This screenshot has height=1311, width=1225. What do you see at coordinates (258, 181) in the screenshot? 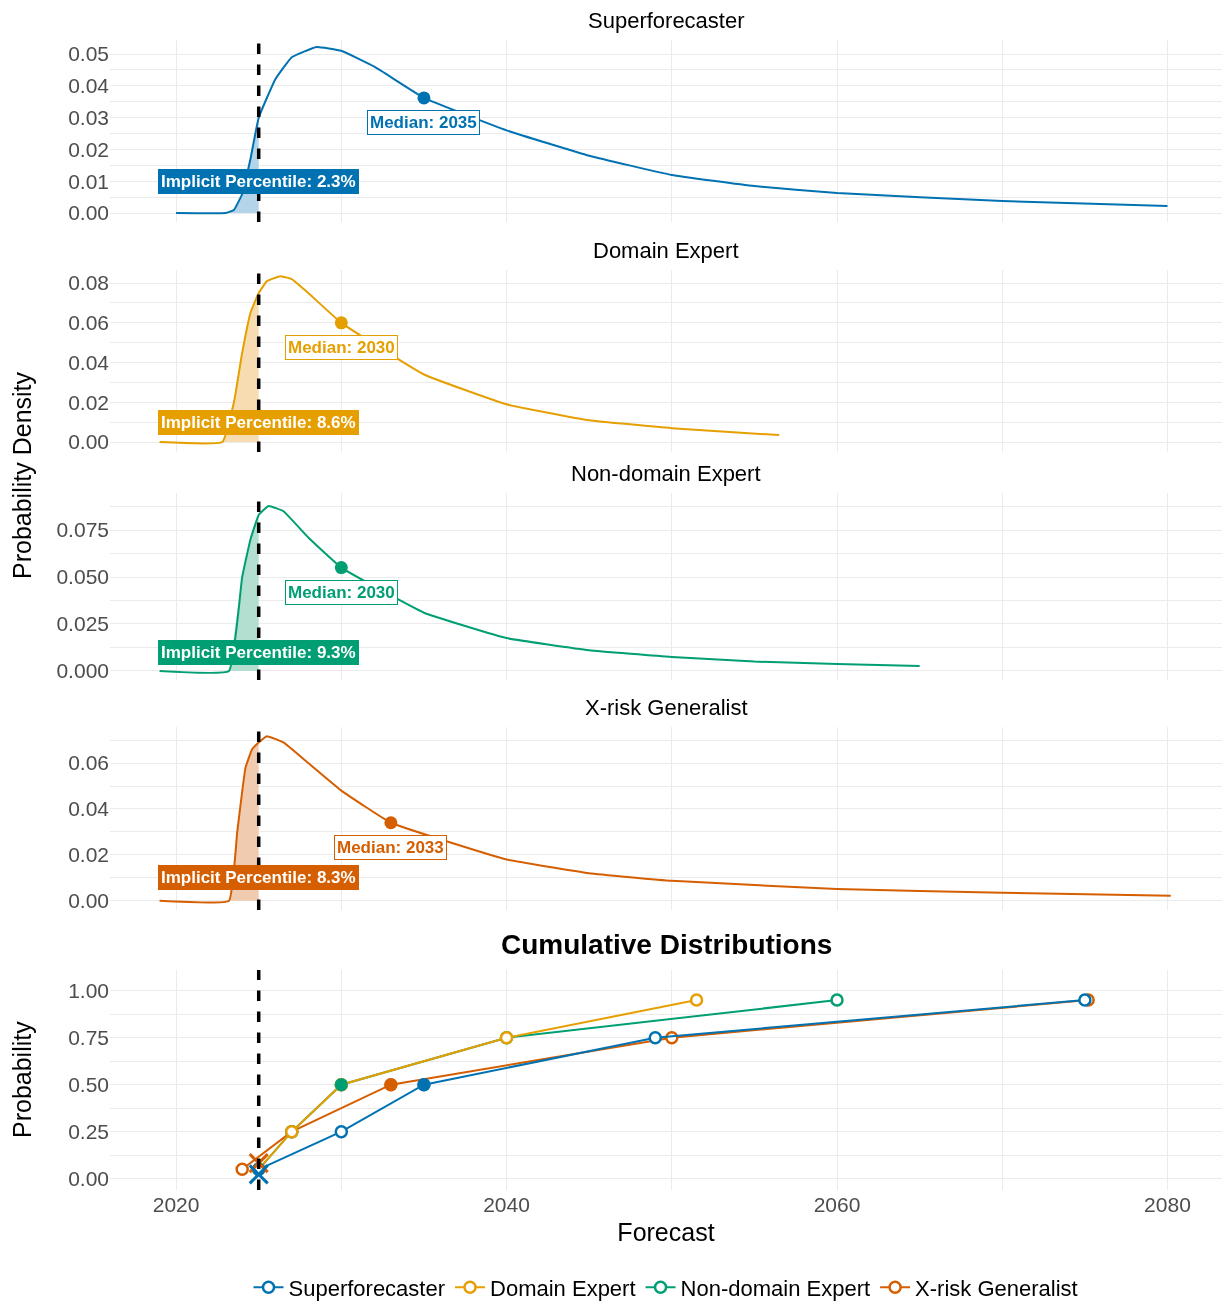
I see `annotation: Implicit Percentile: 2.3%` at bounding box center [258, 181].